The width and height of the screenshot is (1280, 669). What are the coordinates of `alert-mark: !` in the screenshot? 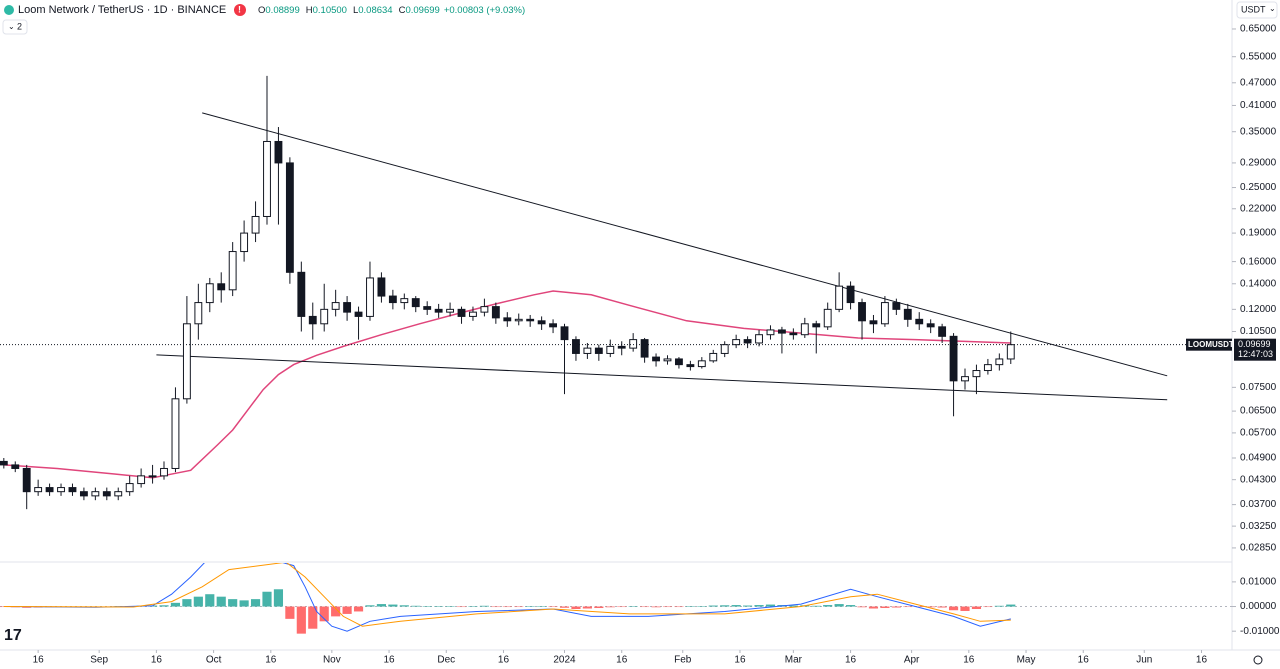 It's located at (239, 9).